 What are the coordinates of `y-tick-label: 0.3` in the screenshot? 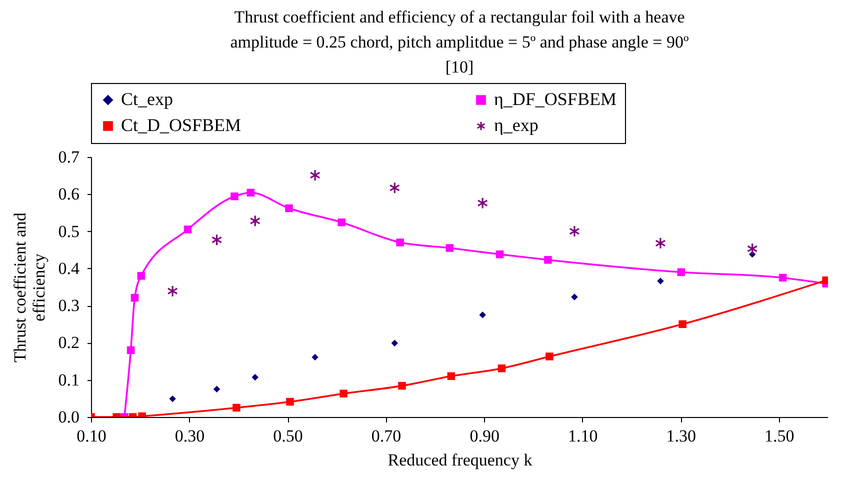 It's located at (69, 306).